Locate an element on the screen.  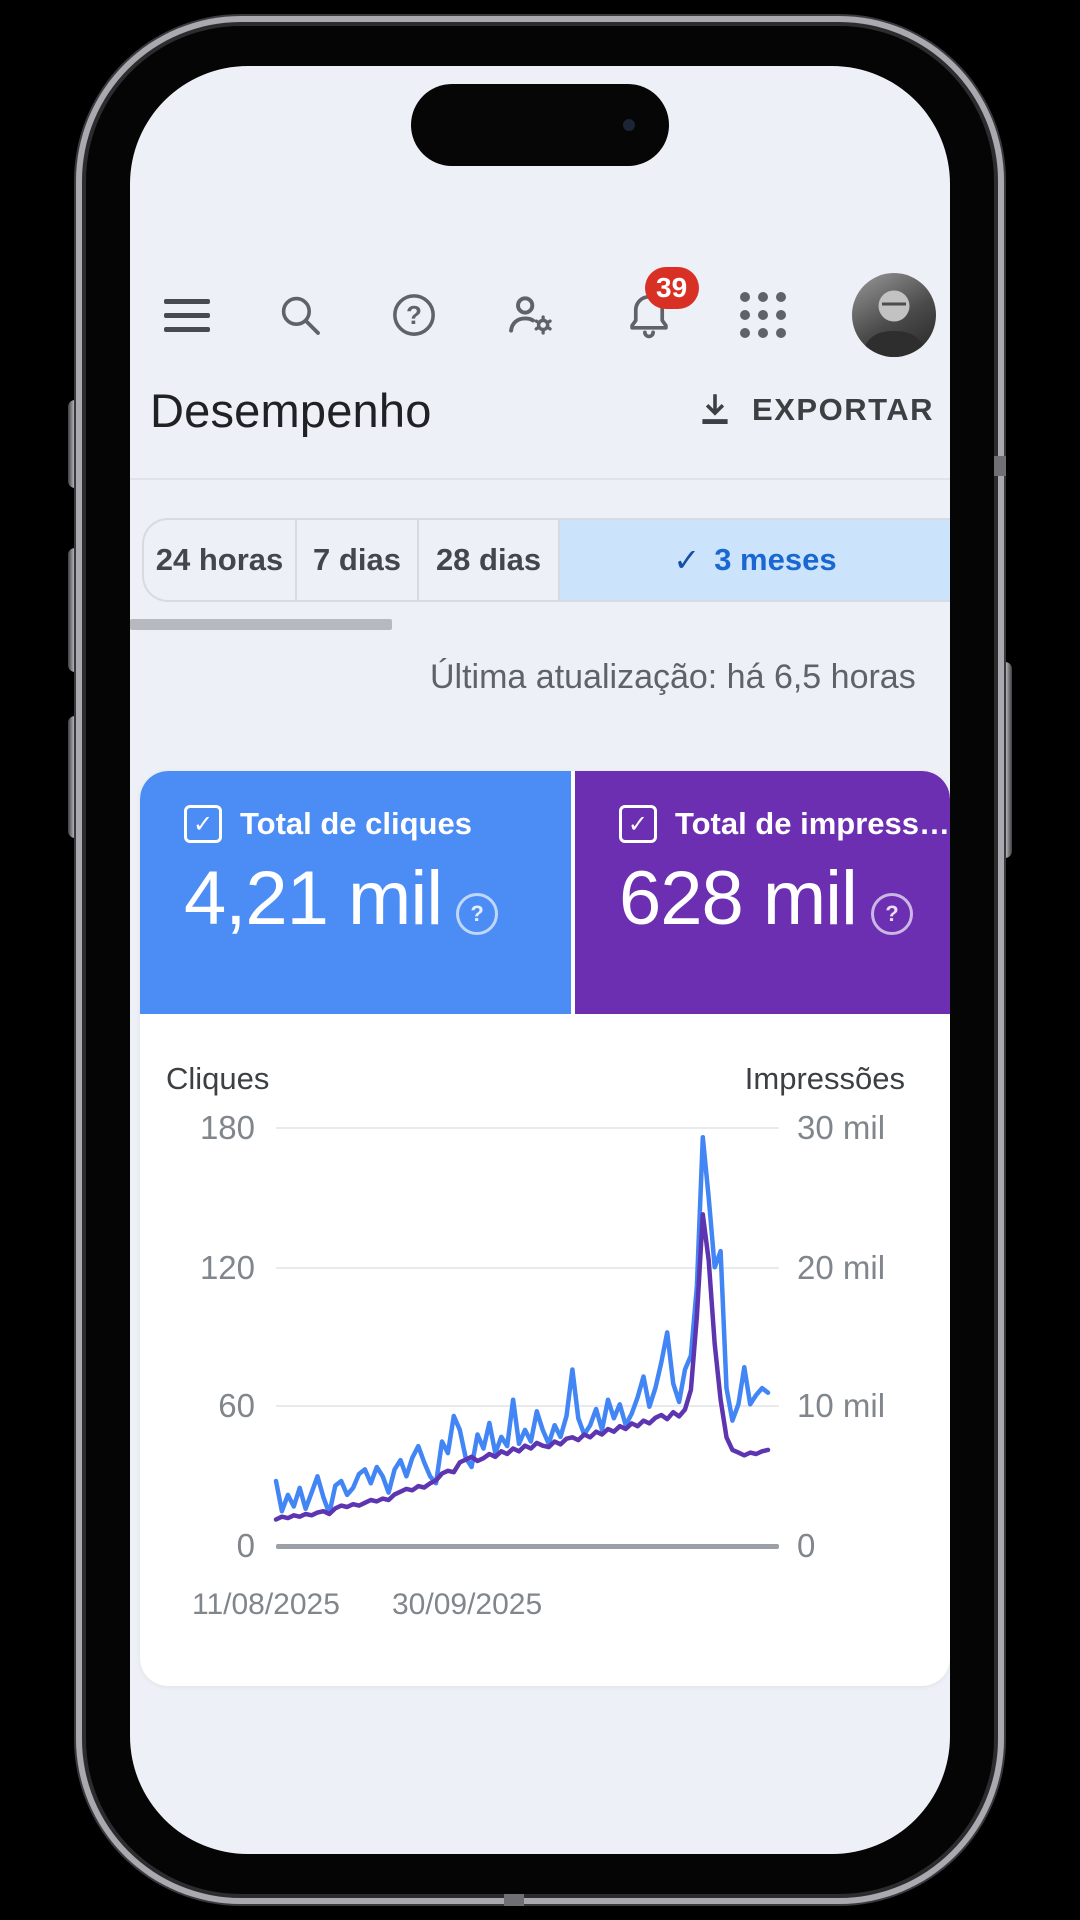
checkmark-icon: ✓ is located at coordinates (687, 560).